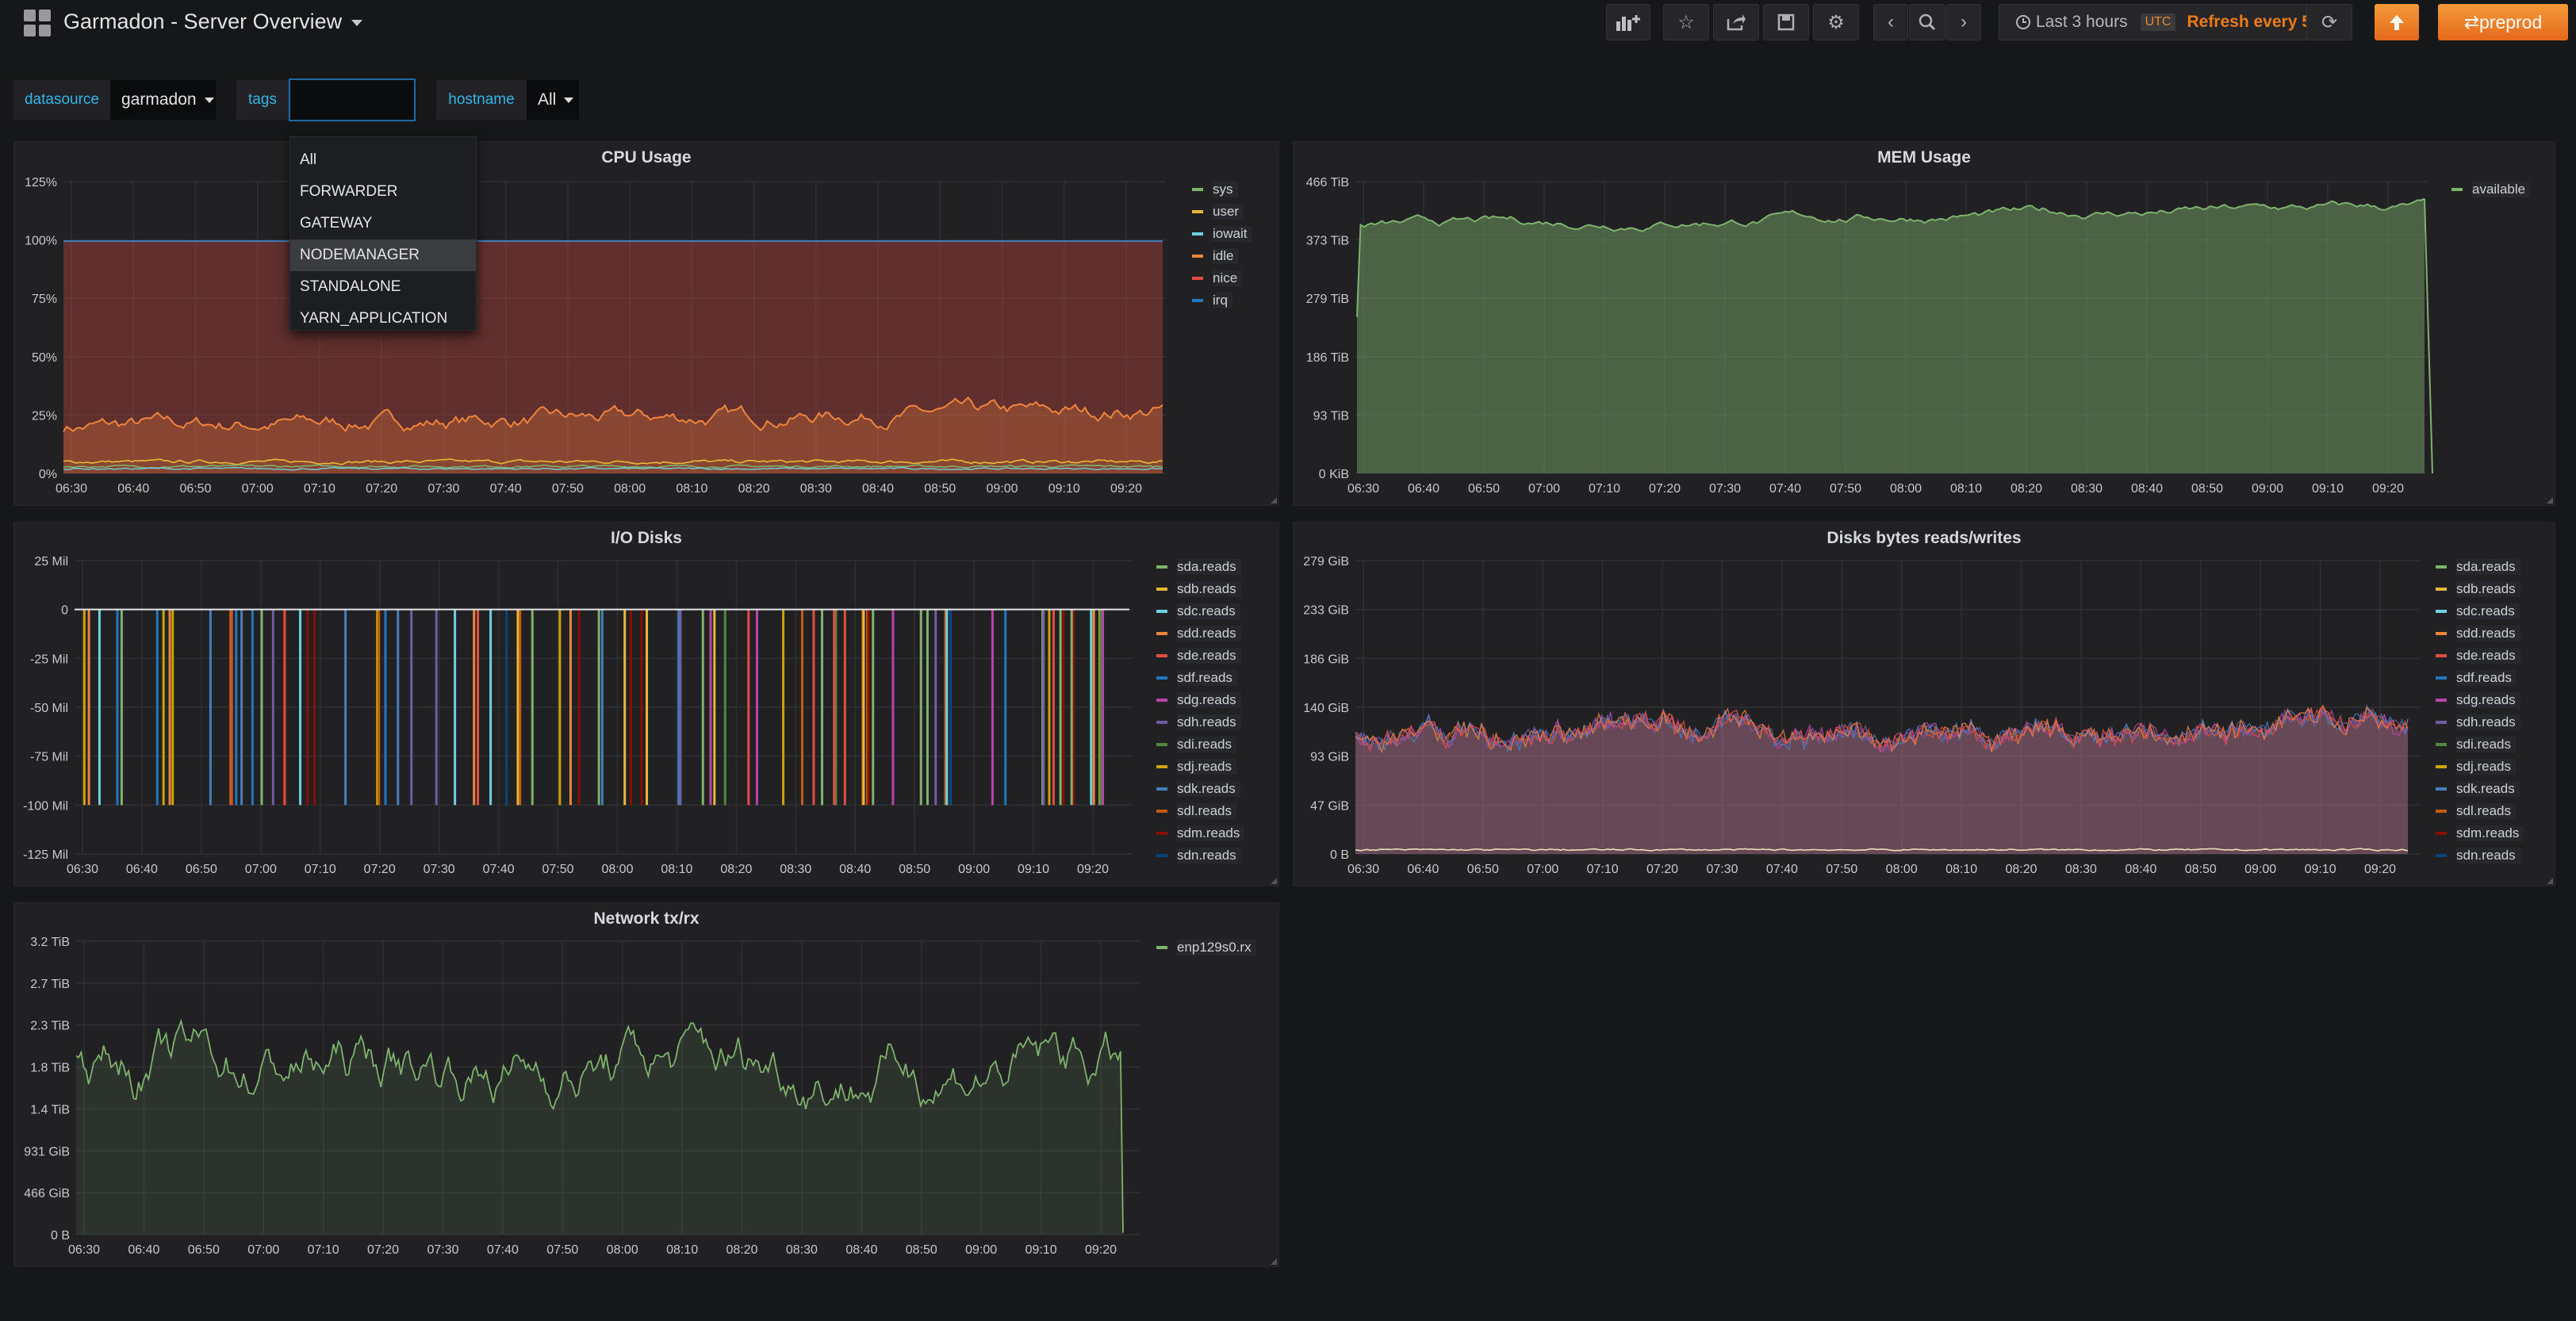  I want to click on tags-option-yarn-application: YARN_APPLICATION, so click(374, 318).